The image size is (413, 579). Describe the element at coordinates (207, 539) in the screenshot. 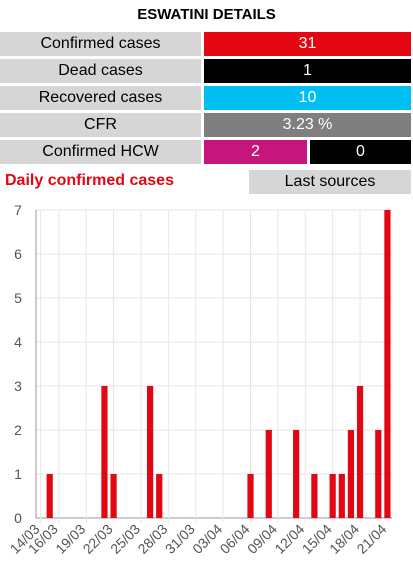

I see `x-tick-label: 03/04` at that location.